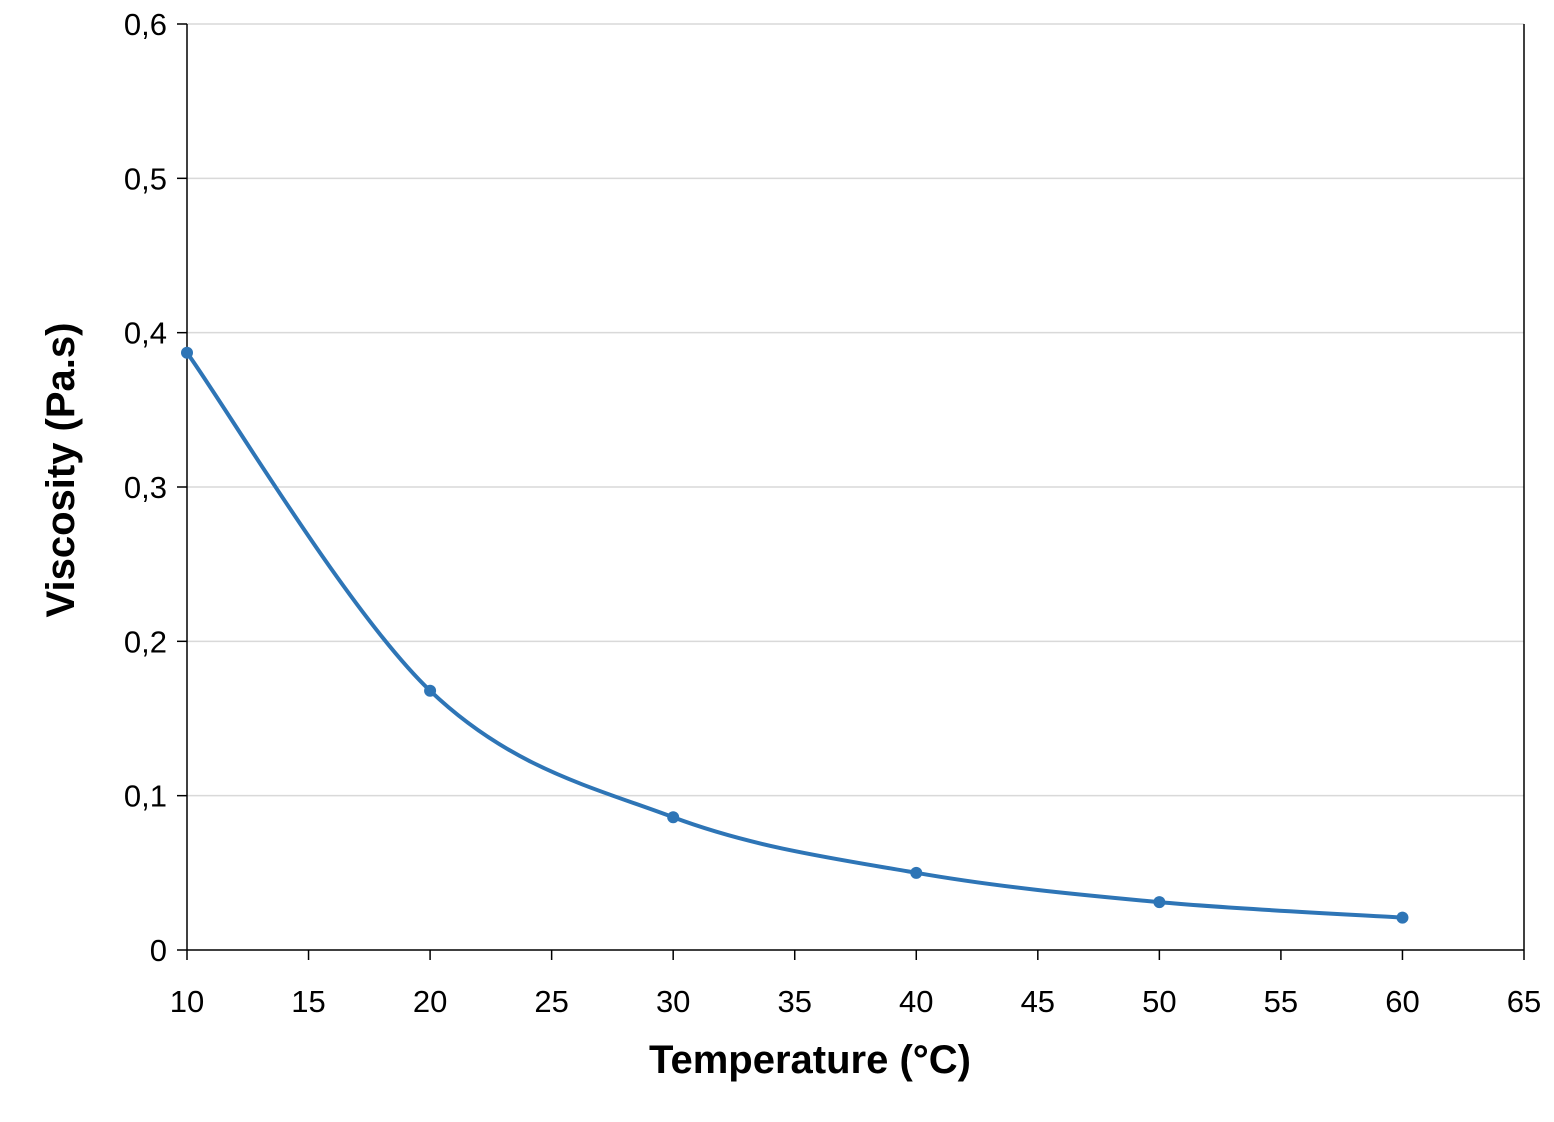 This screenshot has height=1122, width=1554. What do you see at coordinates (145, 333) in the screenshot?
I see `y-tick-label: 0,4` at bounding box center [145, 333].